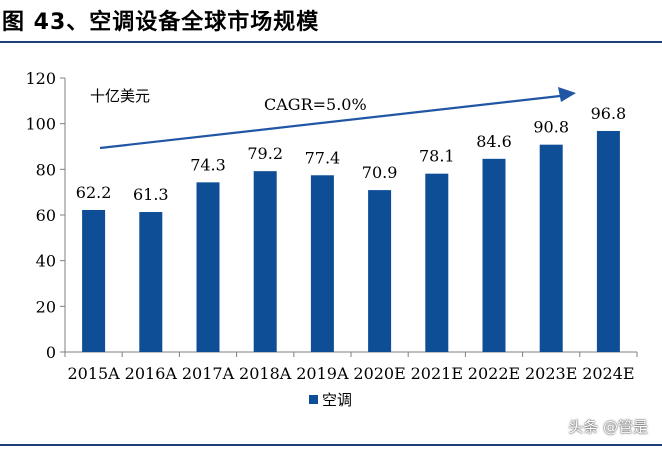  Describe the element at coordinates (51, 352) in the screenshot. I see `y-tick-label: 0` at that location.